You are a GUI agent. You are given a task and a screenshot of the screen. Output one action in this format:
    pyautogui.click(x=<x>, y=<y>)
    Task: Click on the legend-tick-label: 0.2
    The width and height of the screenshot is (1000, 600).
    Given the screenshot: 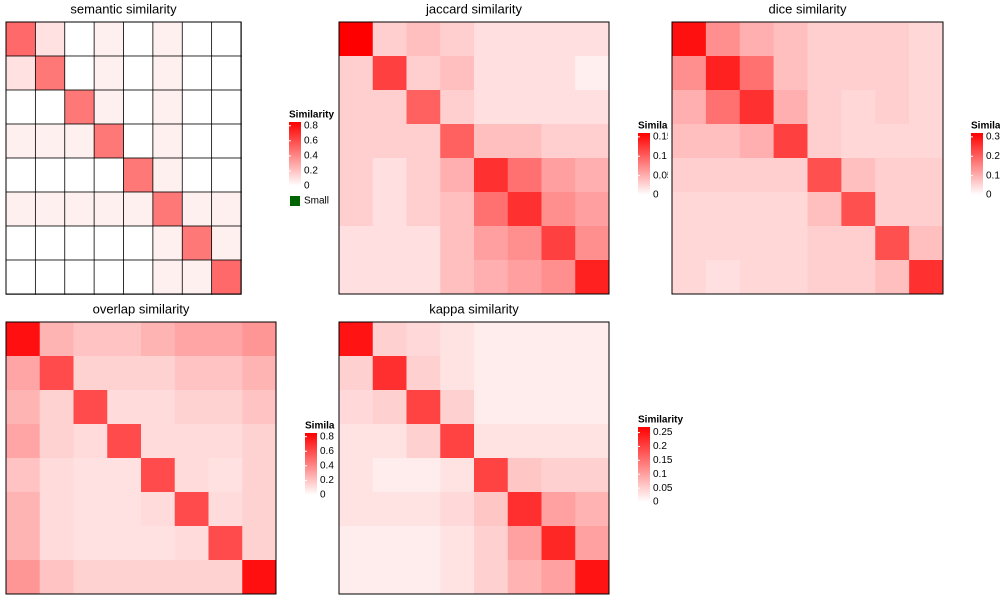 What is the action you would take?
    pyautogui.click(x=660, y=446)
    